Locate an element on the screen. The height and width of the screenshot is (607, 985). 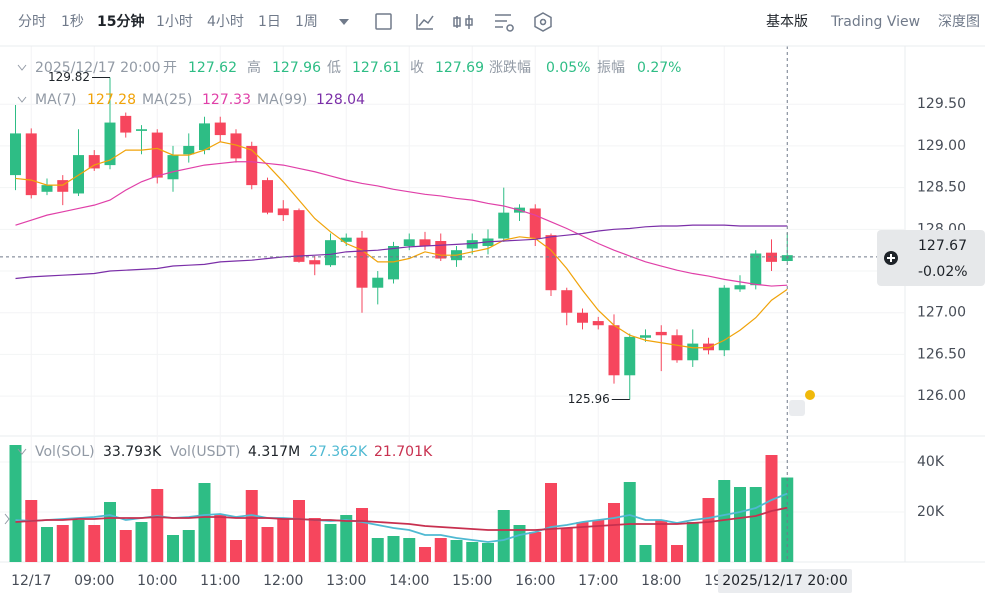
ma-legend-name: MA(25) is located at coordinates (167, 100).